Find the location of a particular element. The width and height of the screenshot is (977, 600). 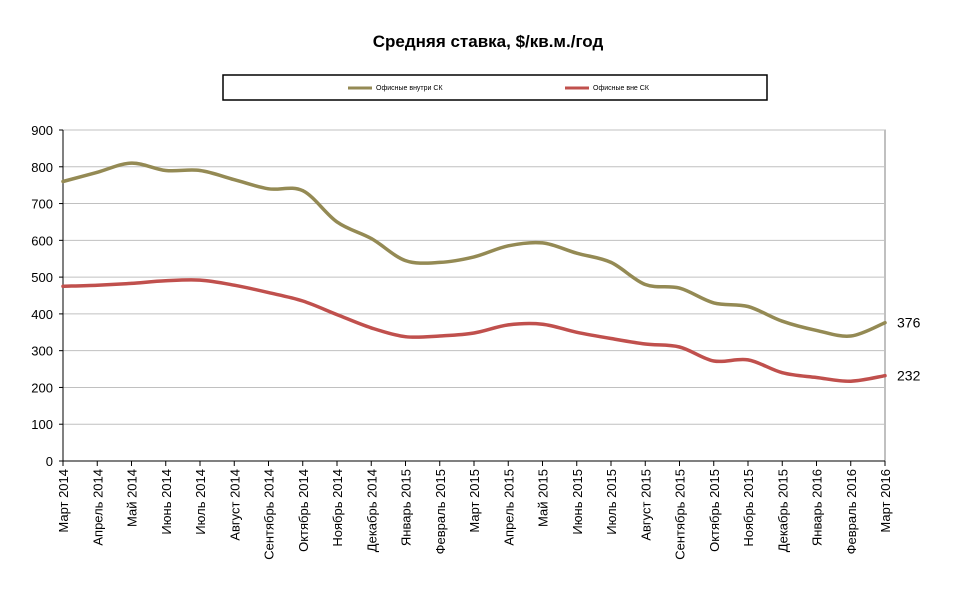

x-tick-label: Июнь 2014 is located at coordinates (166, 502).